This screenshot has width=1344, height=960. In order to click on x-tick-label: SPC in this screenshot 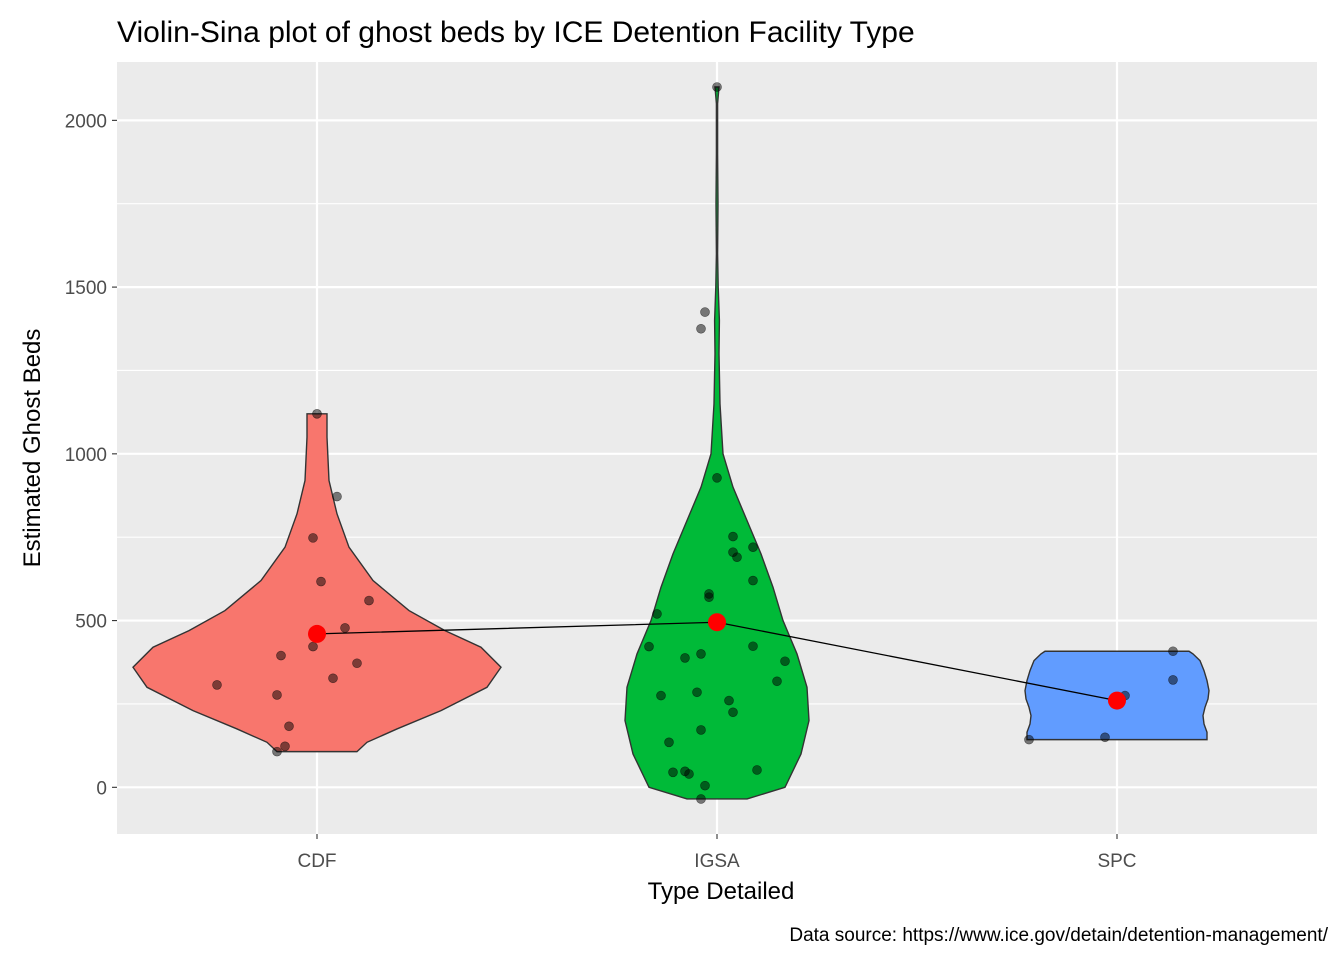, I will do `click(1116, 861)`.